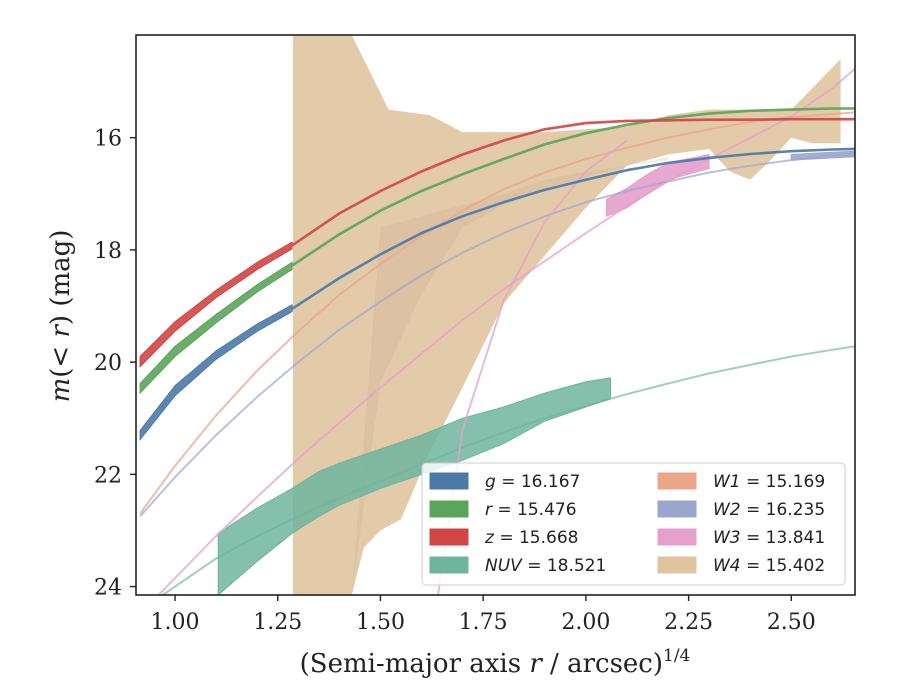 This screenshot has width=900, height=700. Describe the element at coordinates (483, 622) in the screenshot. I see `x-tick-label: 1.75` at that location.